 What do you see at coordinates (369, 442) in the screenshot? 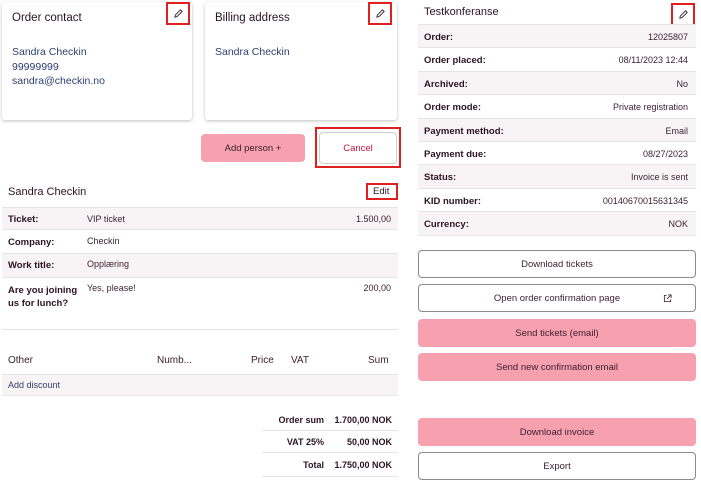
I see `vat-value: 50,00 NOK` at bounding box center [369, 442].